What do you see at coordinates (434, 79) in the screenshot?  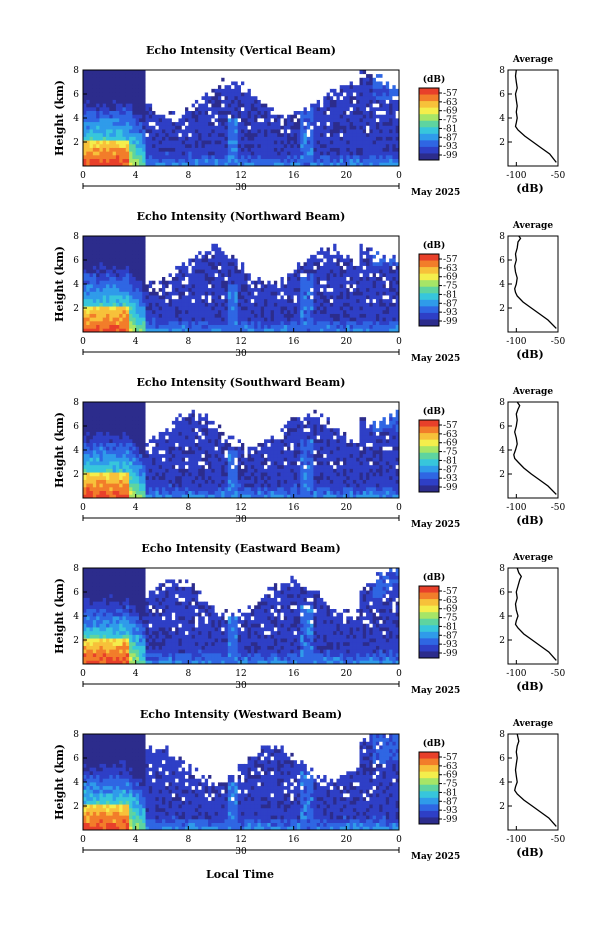 I see `colorbar-unit-label: (dB)` at bounding box center [434, 79].